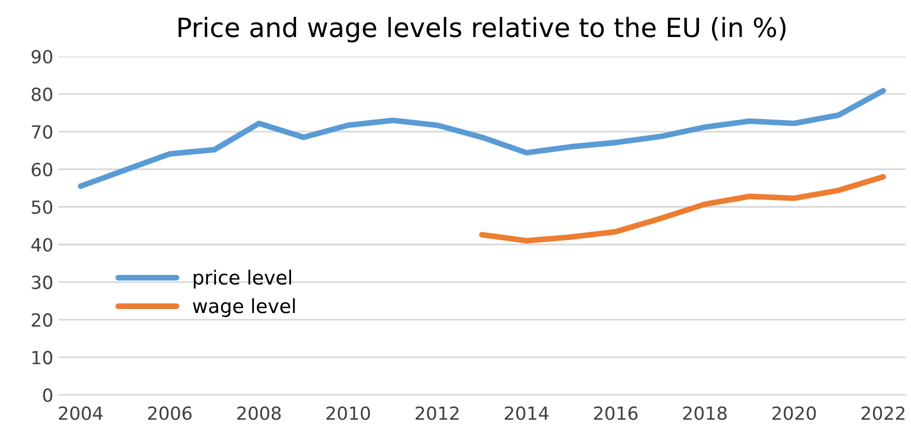 This screenshot has width=911, height=434. Describe the element at coordinates (42, 283) in the screenshot. I see `y-tick-label: 30` at that location.